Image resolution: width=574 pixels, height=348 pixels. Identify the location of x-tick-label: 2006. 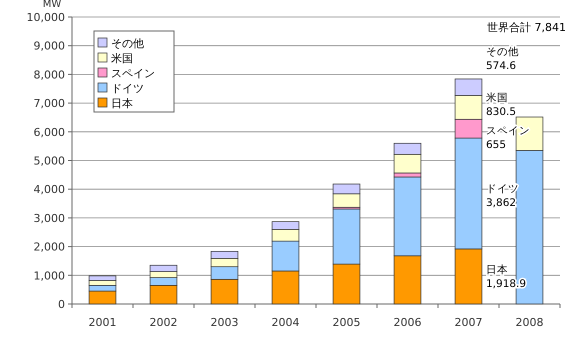
(408, 322).